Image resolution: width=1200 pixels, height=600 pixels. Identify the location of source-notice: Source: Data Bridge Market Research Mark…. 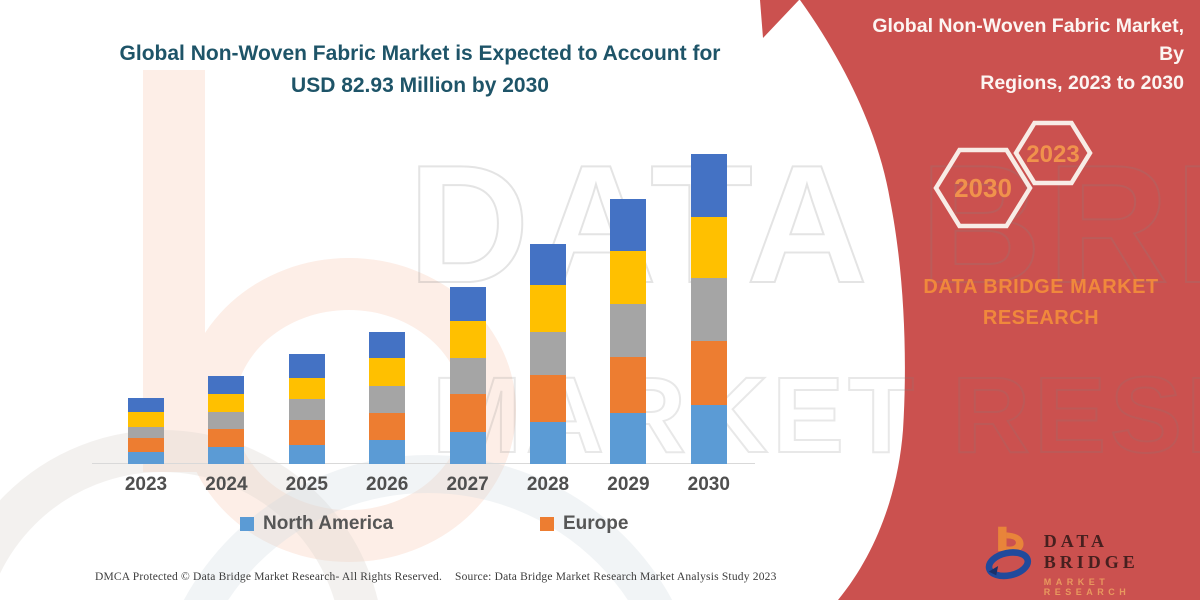
(616, 577).